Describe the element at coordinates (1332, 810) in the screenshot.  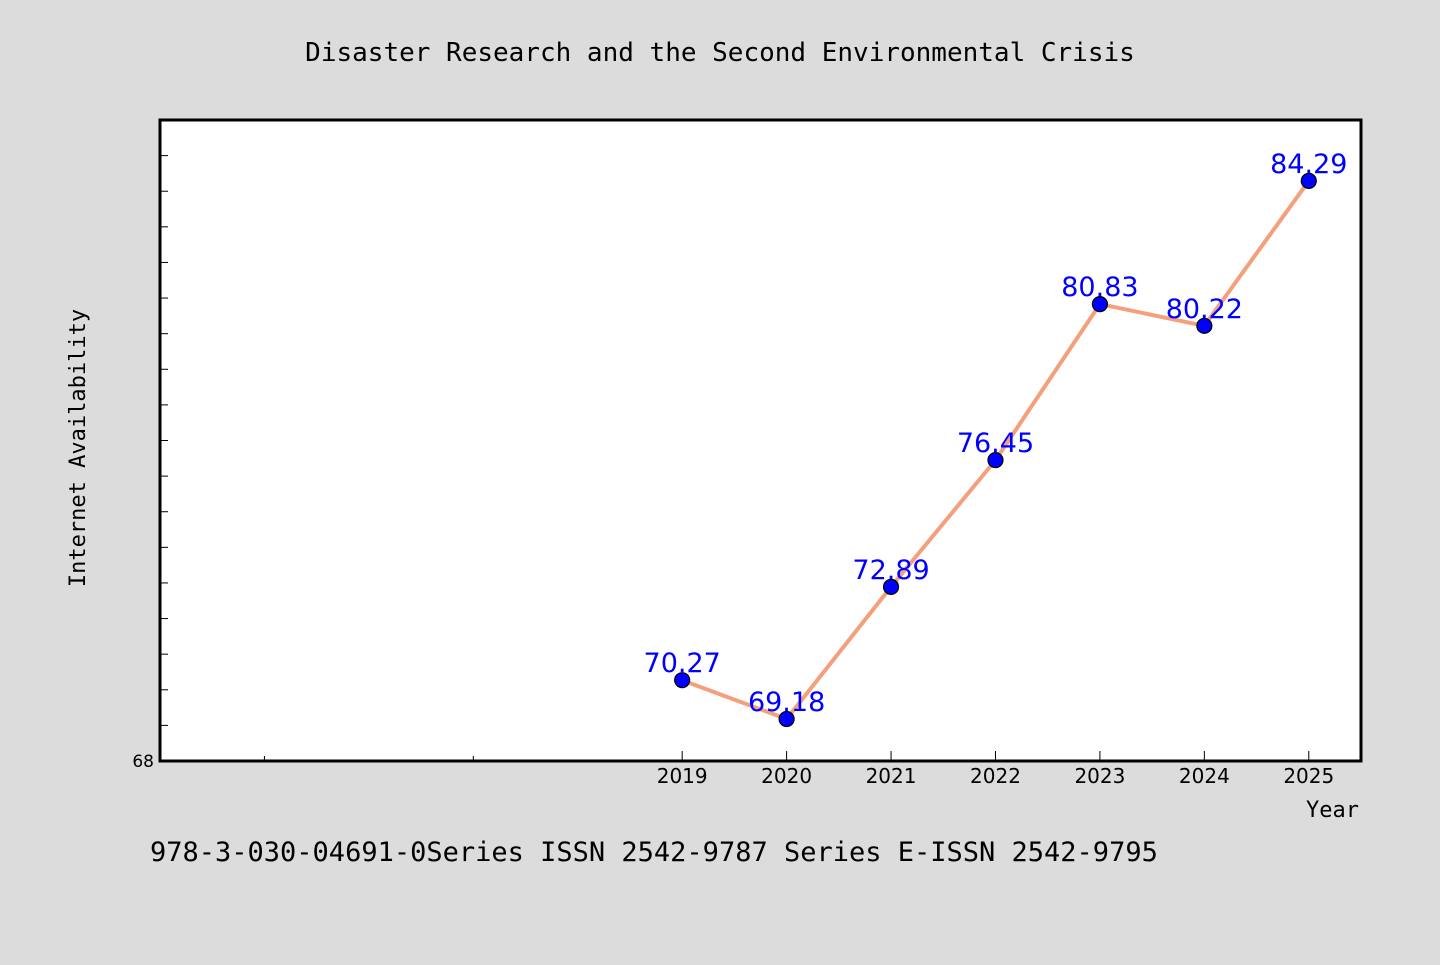
I see `x-axis-label: Year` at that location.